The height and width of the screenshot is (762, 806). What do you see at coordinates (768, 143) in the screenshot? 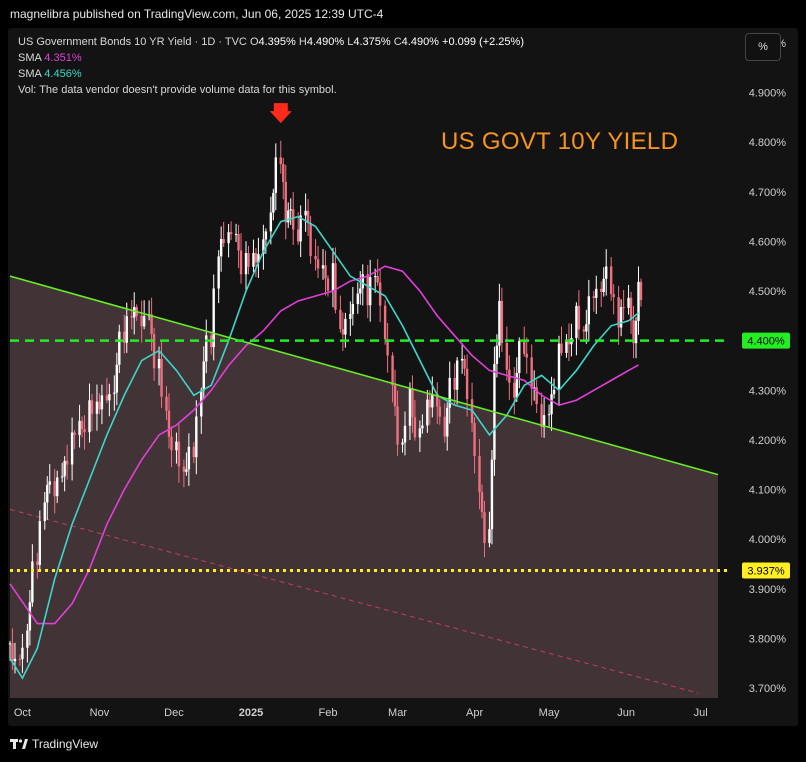
I see `y-tick-label: 4.800%` at bounding box center [768, 143].